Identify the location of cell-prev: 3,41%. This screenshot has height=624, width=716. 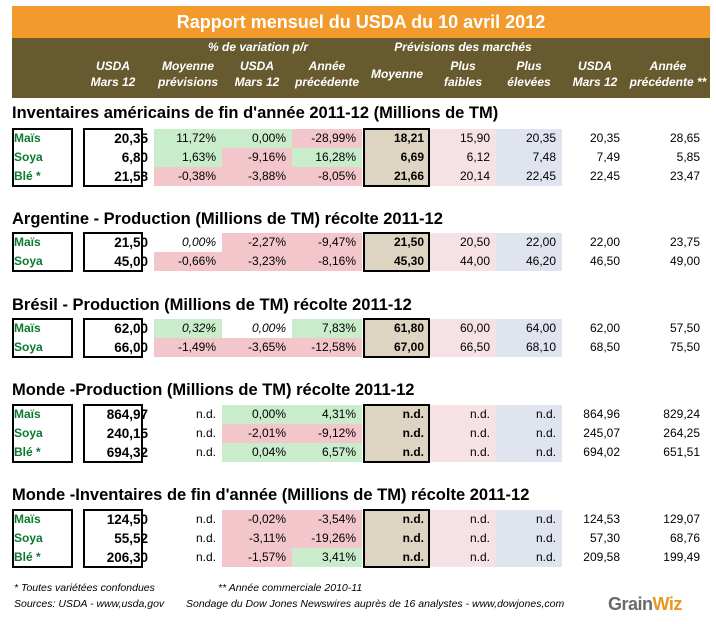
(327, 557).